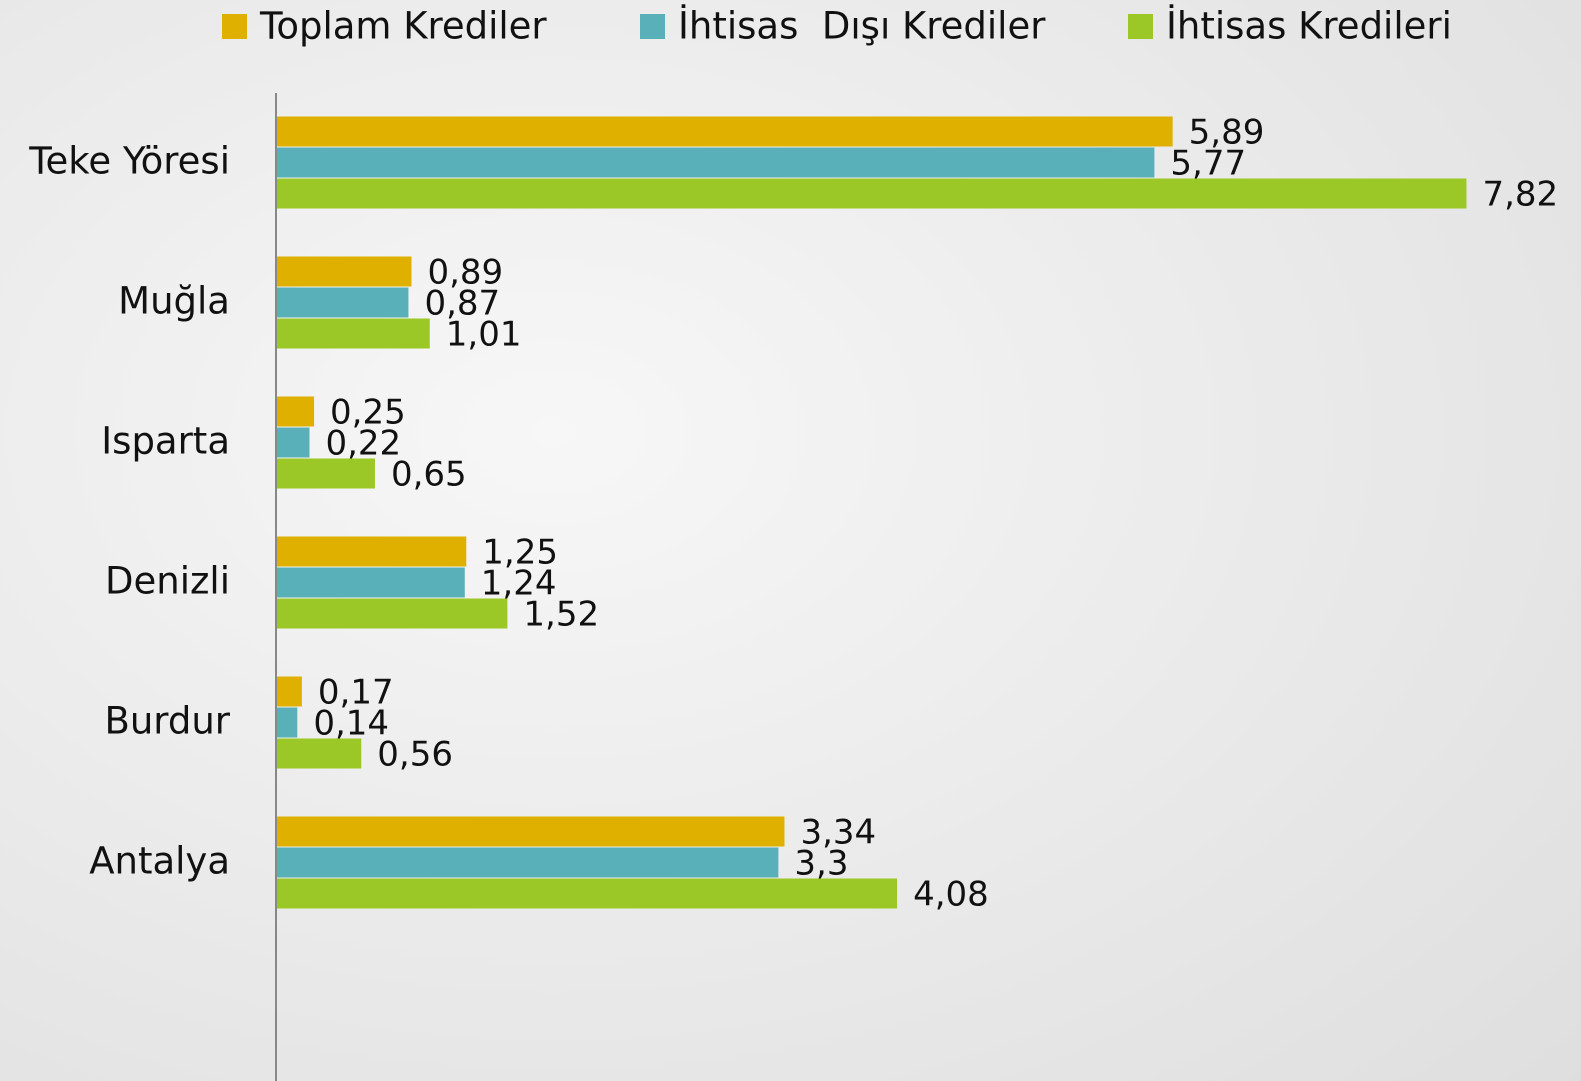 This screenshot has height=1081, width=1581. What do you see at coordinates (159, 861) in the screenshot?
I see `category-label: Antalya` at bounding box center [159, 861].